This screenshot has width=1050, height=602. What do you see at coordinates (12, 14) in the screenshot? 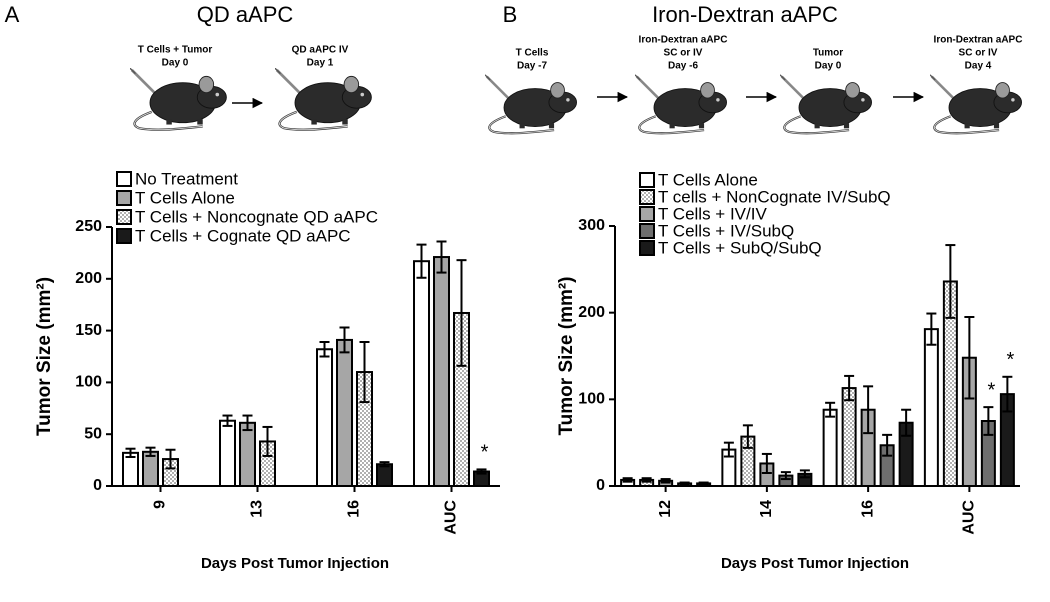
I see `panel-label: A` at bounding box center [12, 14].